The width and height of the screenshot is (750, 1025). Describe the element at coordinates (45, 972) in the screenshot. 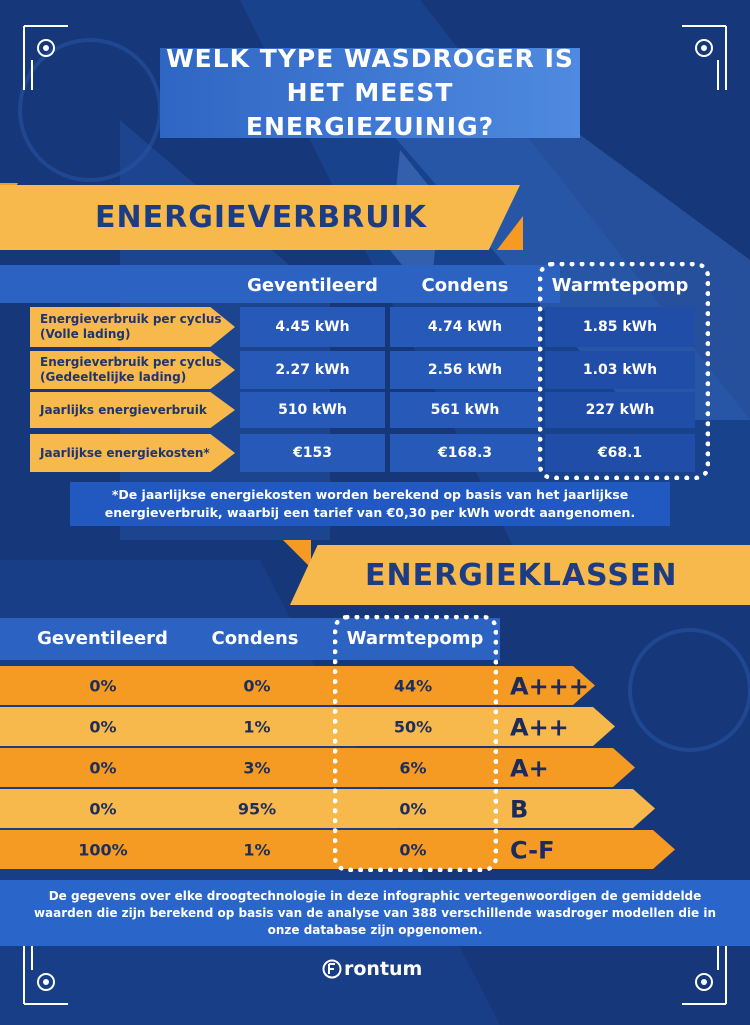

I see `corner-ornament-bottom-left-icon` at that location.